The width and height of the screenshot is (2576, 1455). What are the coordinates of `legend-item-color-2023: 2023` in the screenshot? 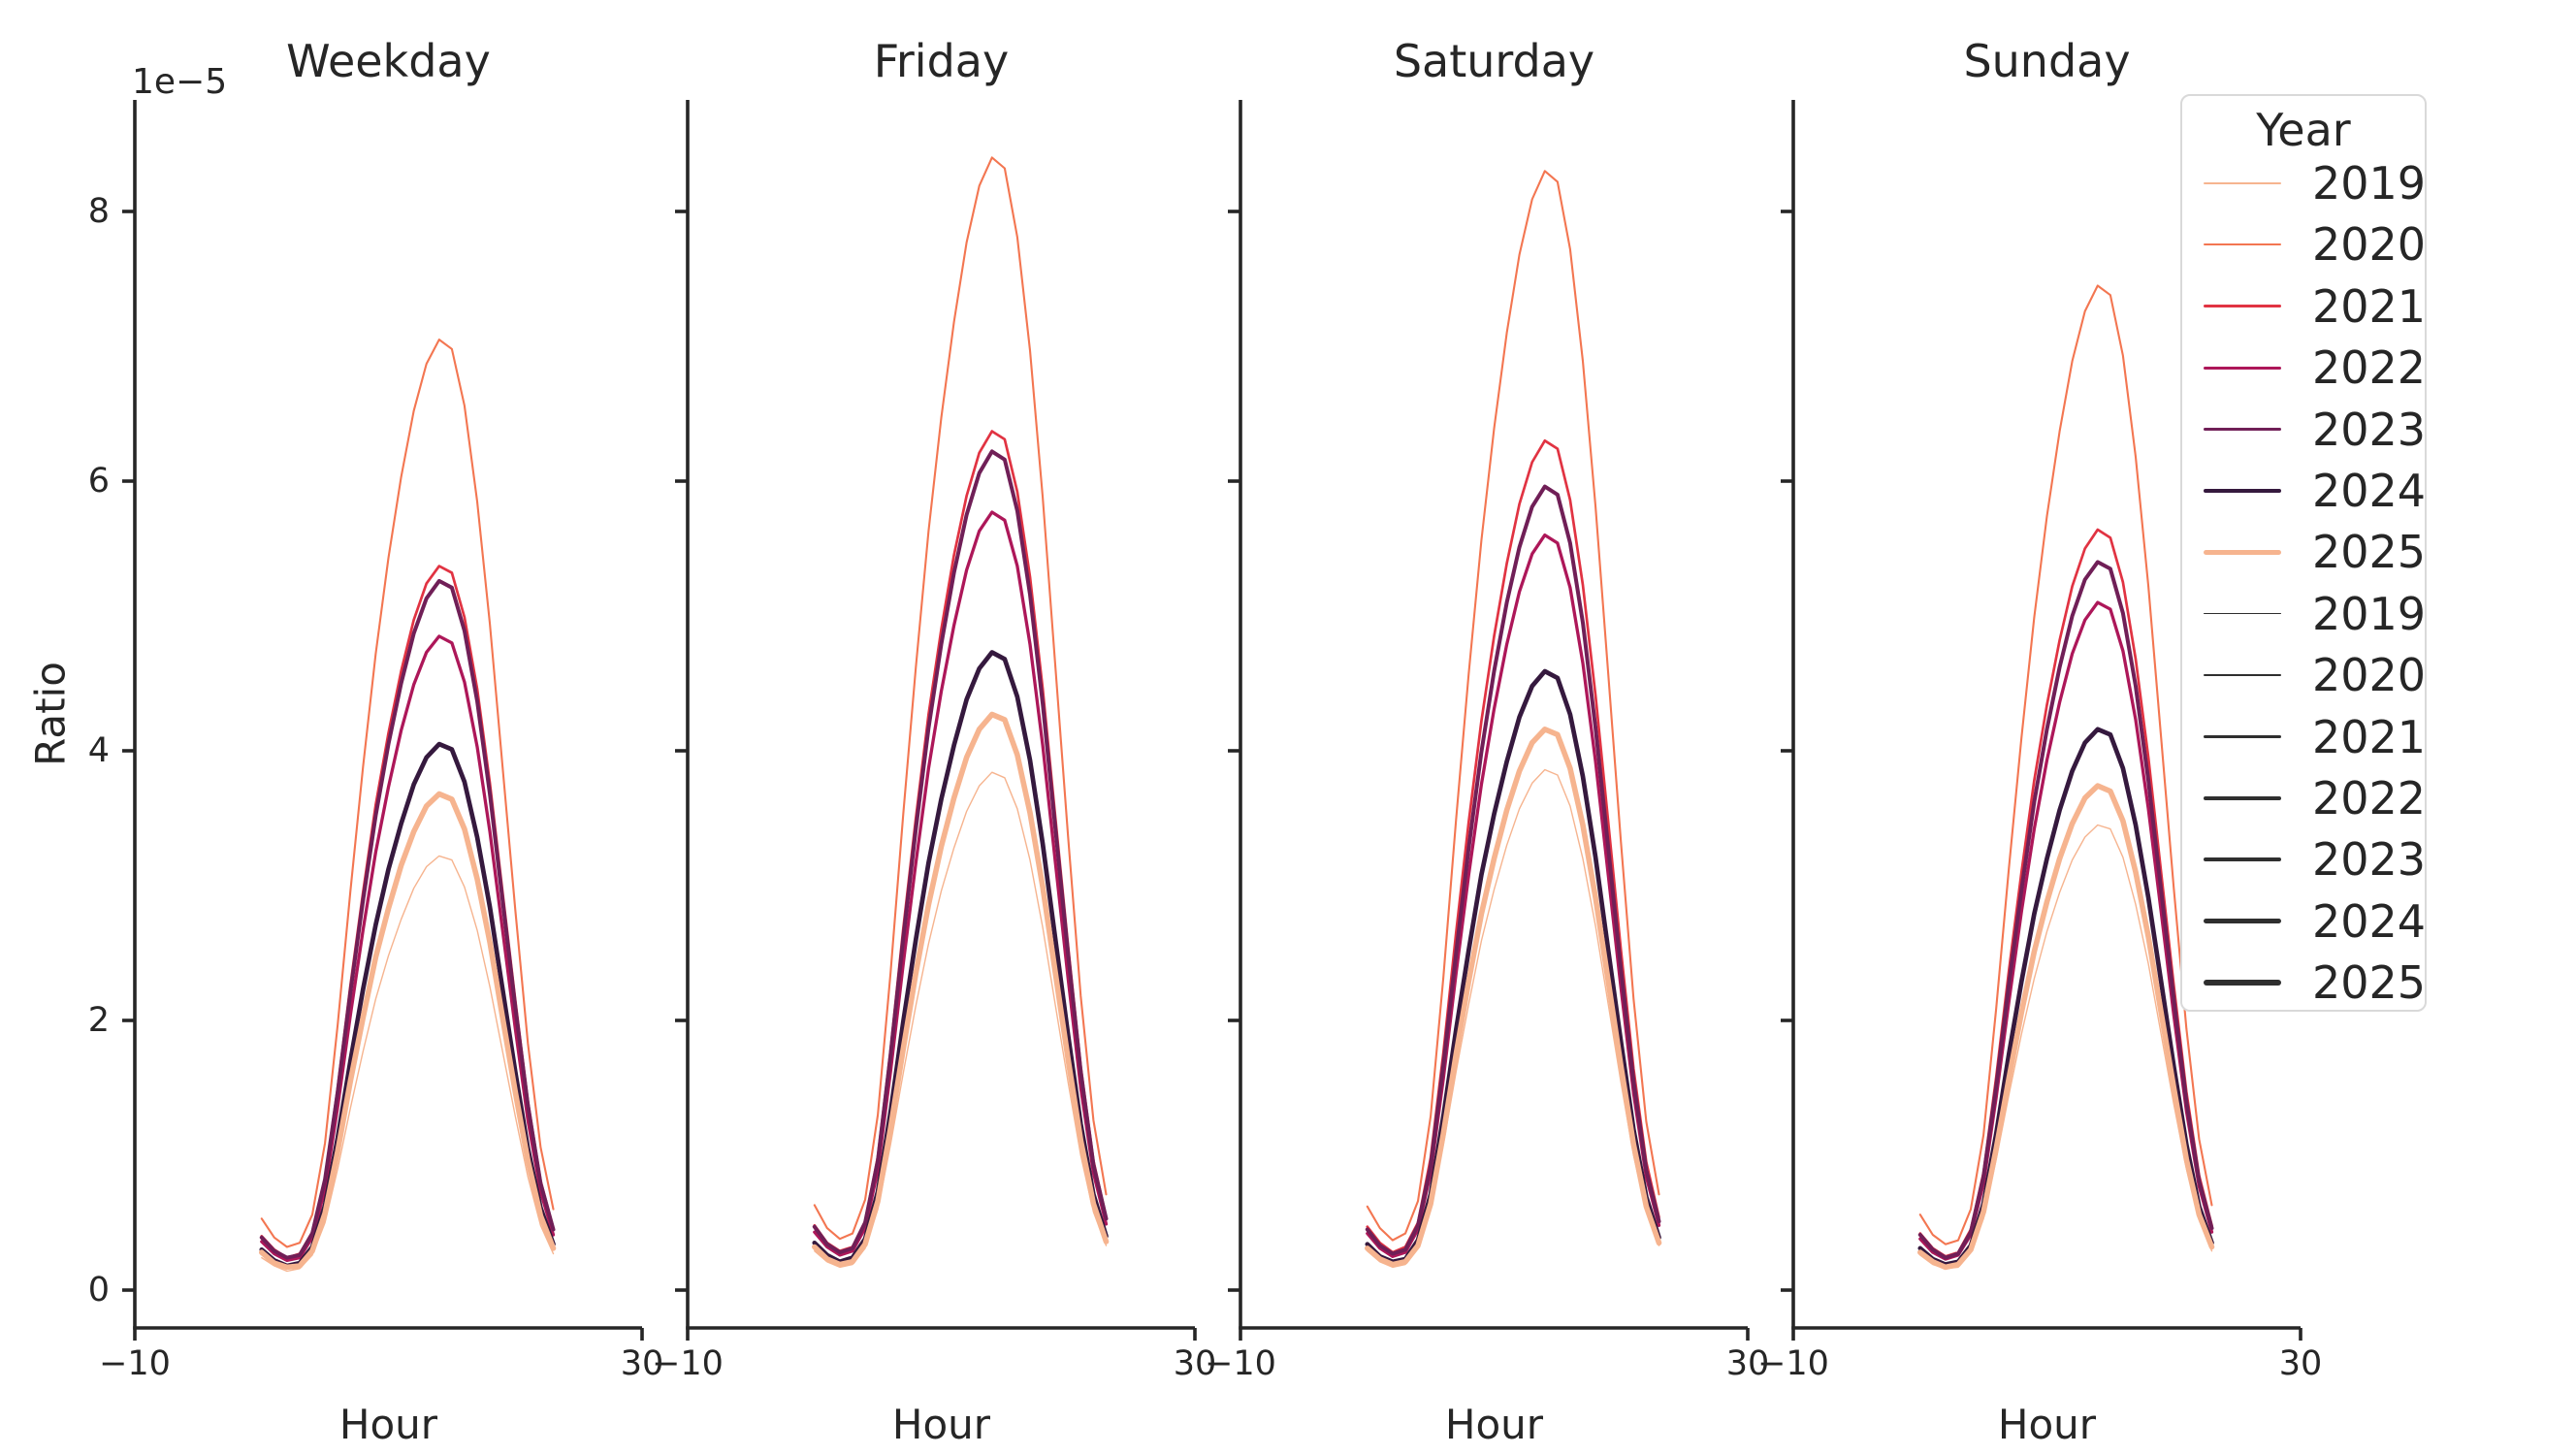 It's located at (2315, 429).